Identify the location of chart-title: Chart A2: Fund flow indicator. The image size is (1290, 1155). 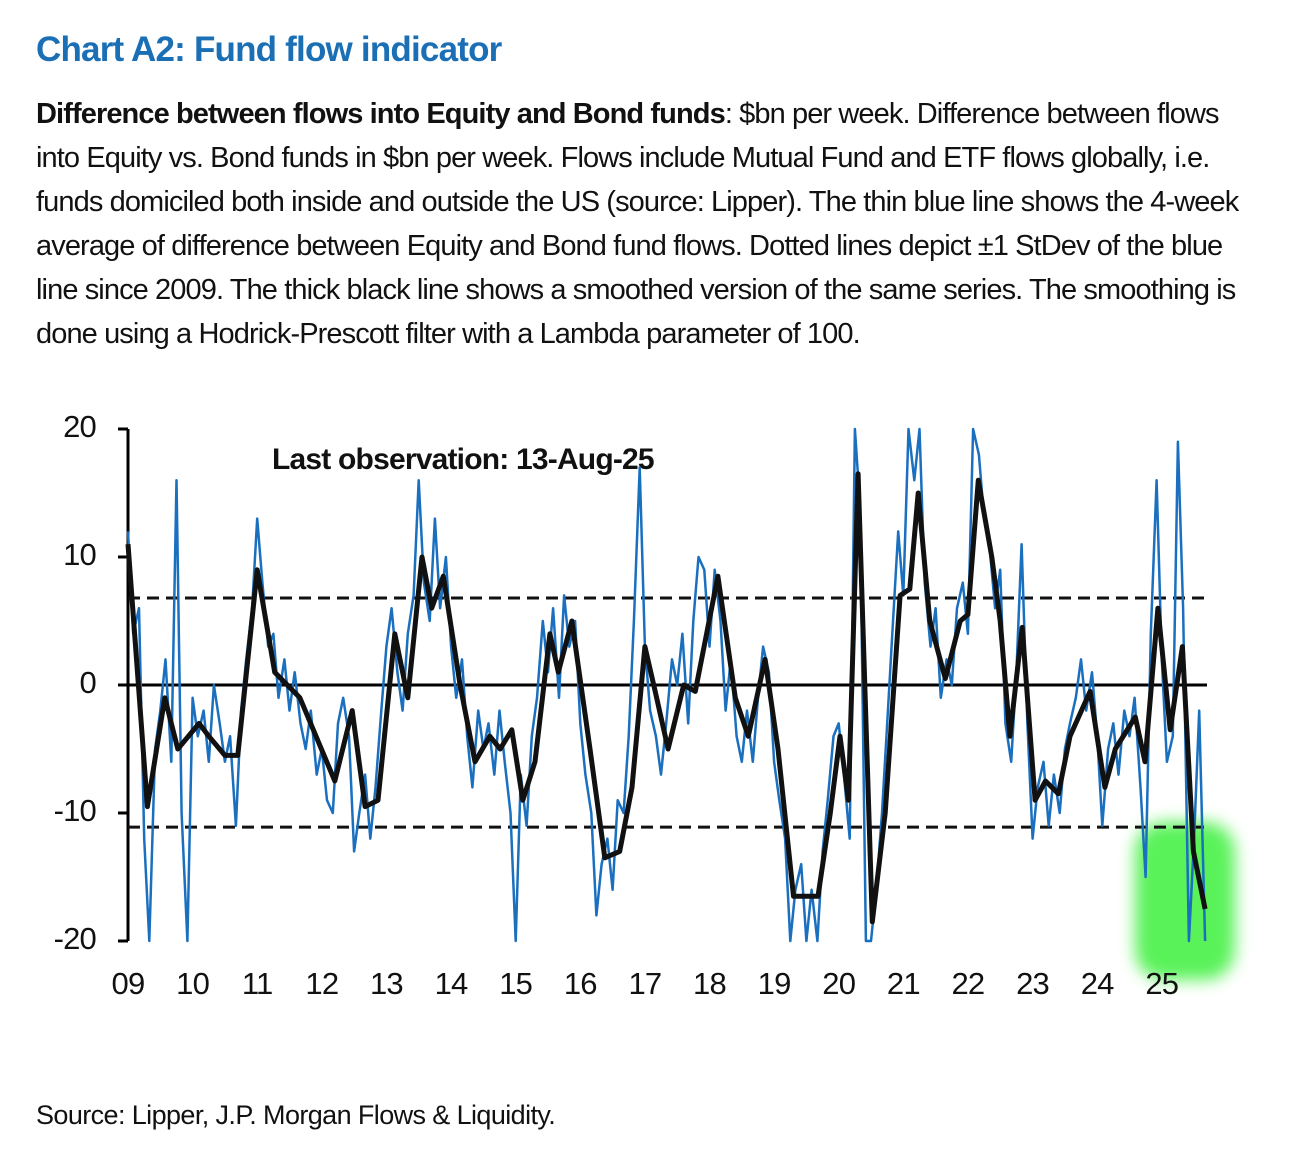
(269, 49).